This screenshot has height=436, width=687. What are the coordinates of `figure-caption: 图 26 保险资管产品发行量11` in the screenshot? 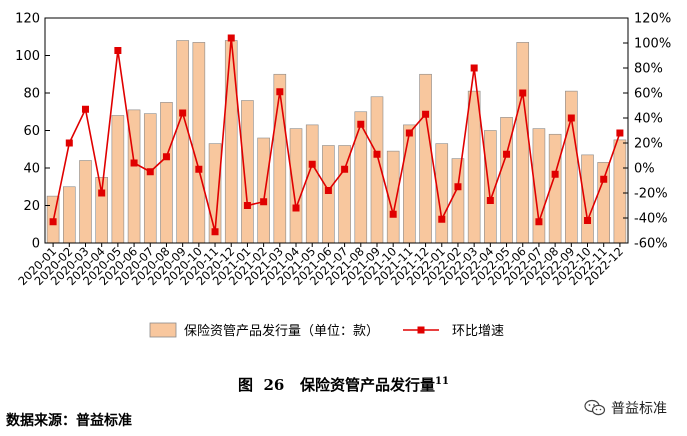 It's located at (343, 384).